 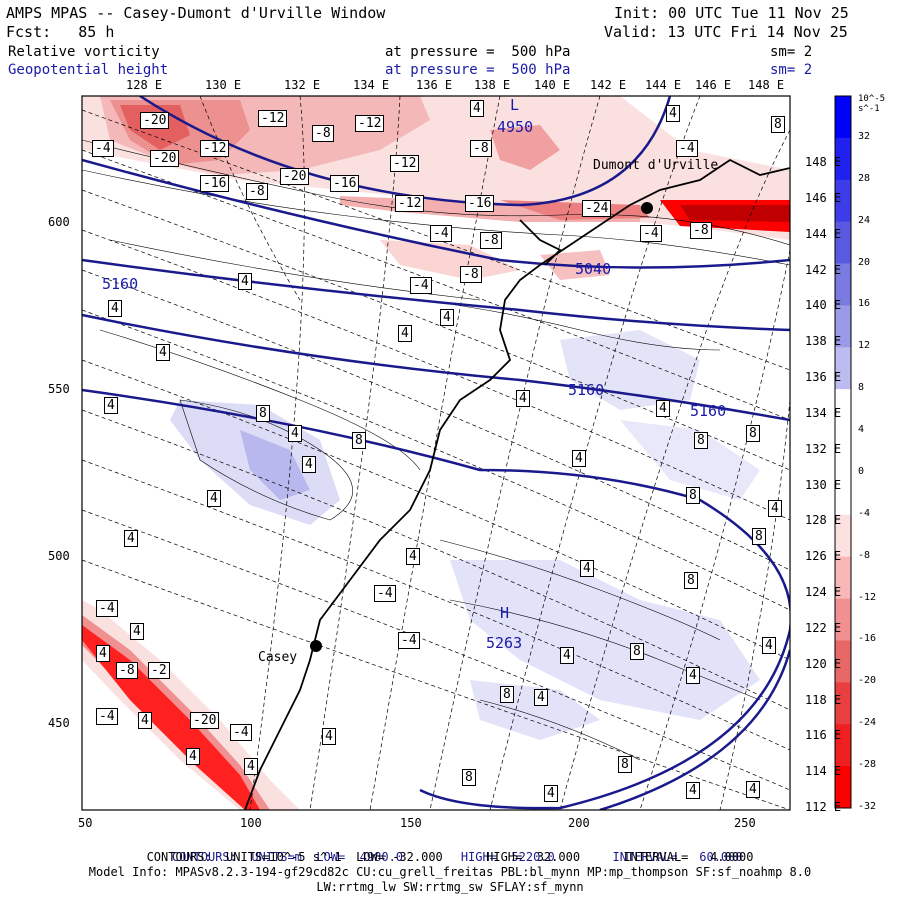 I want to click on colorbar-label: -16, so click(x=867, y=639).